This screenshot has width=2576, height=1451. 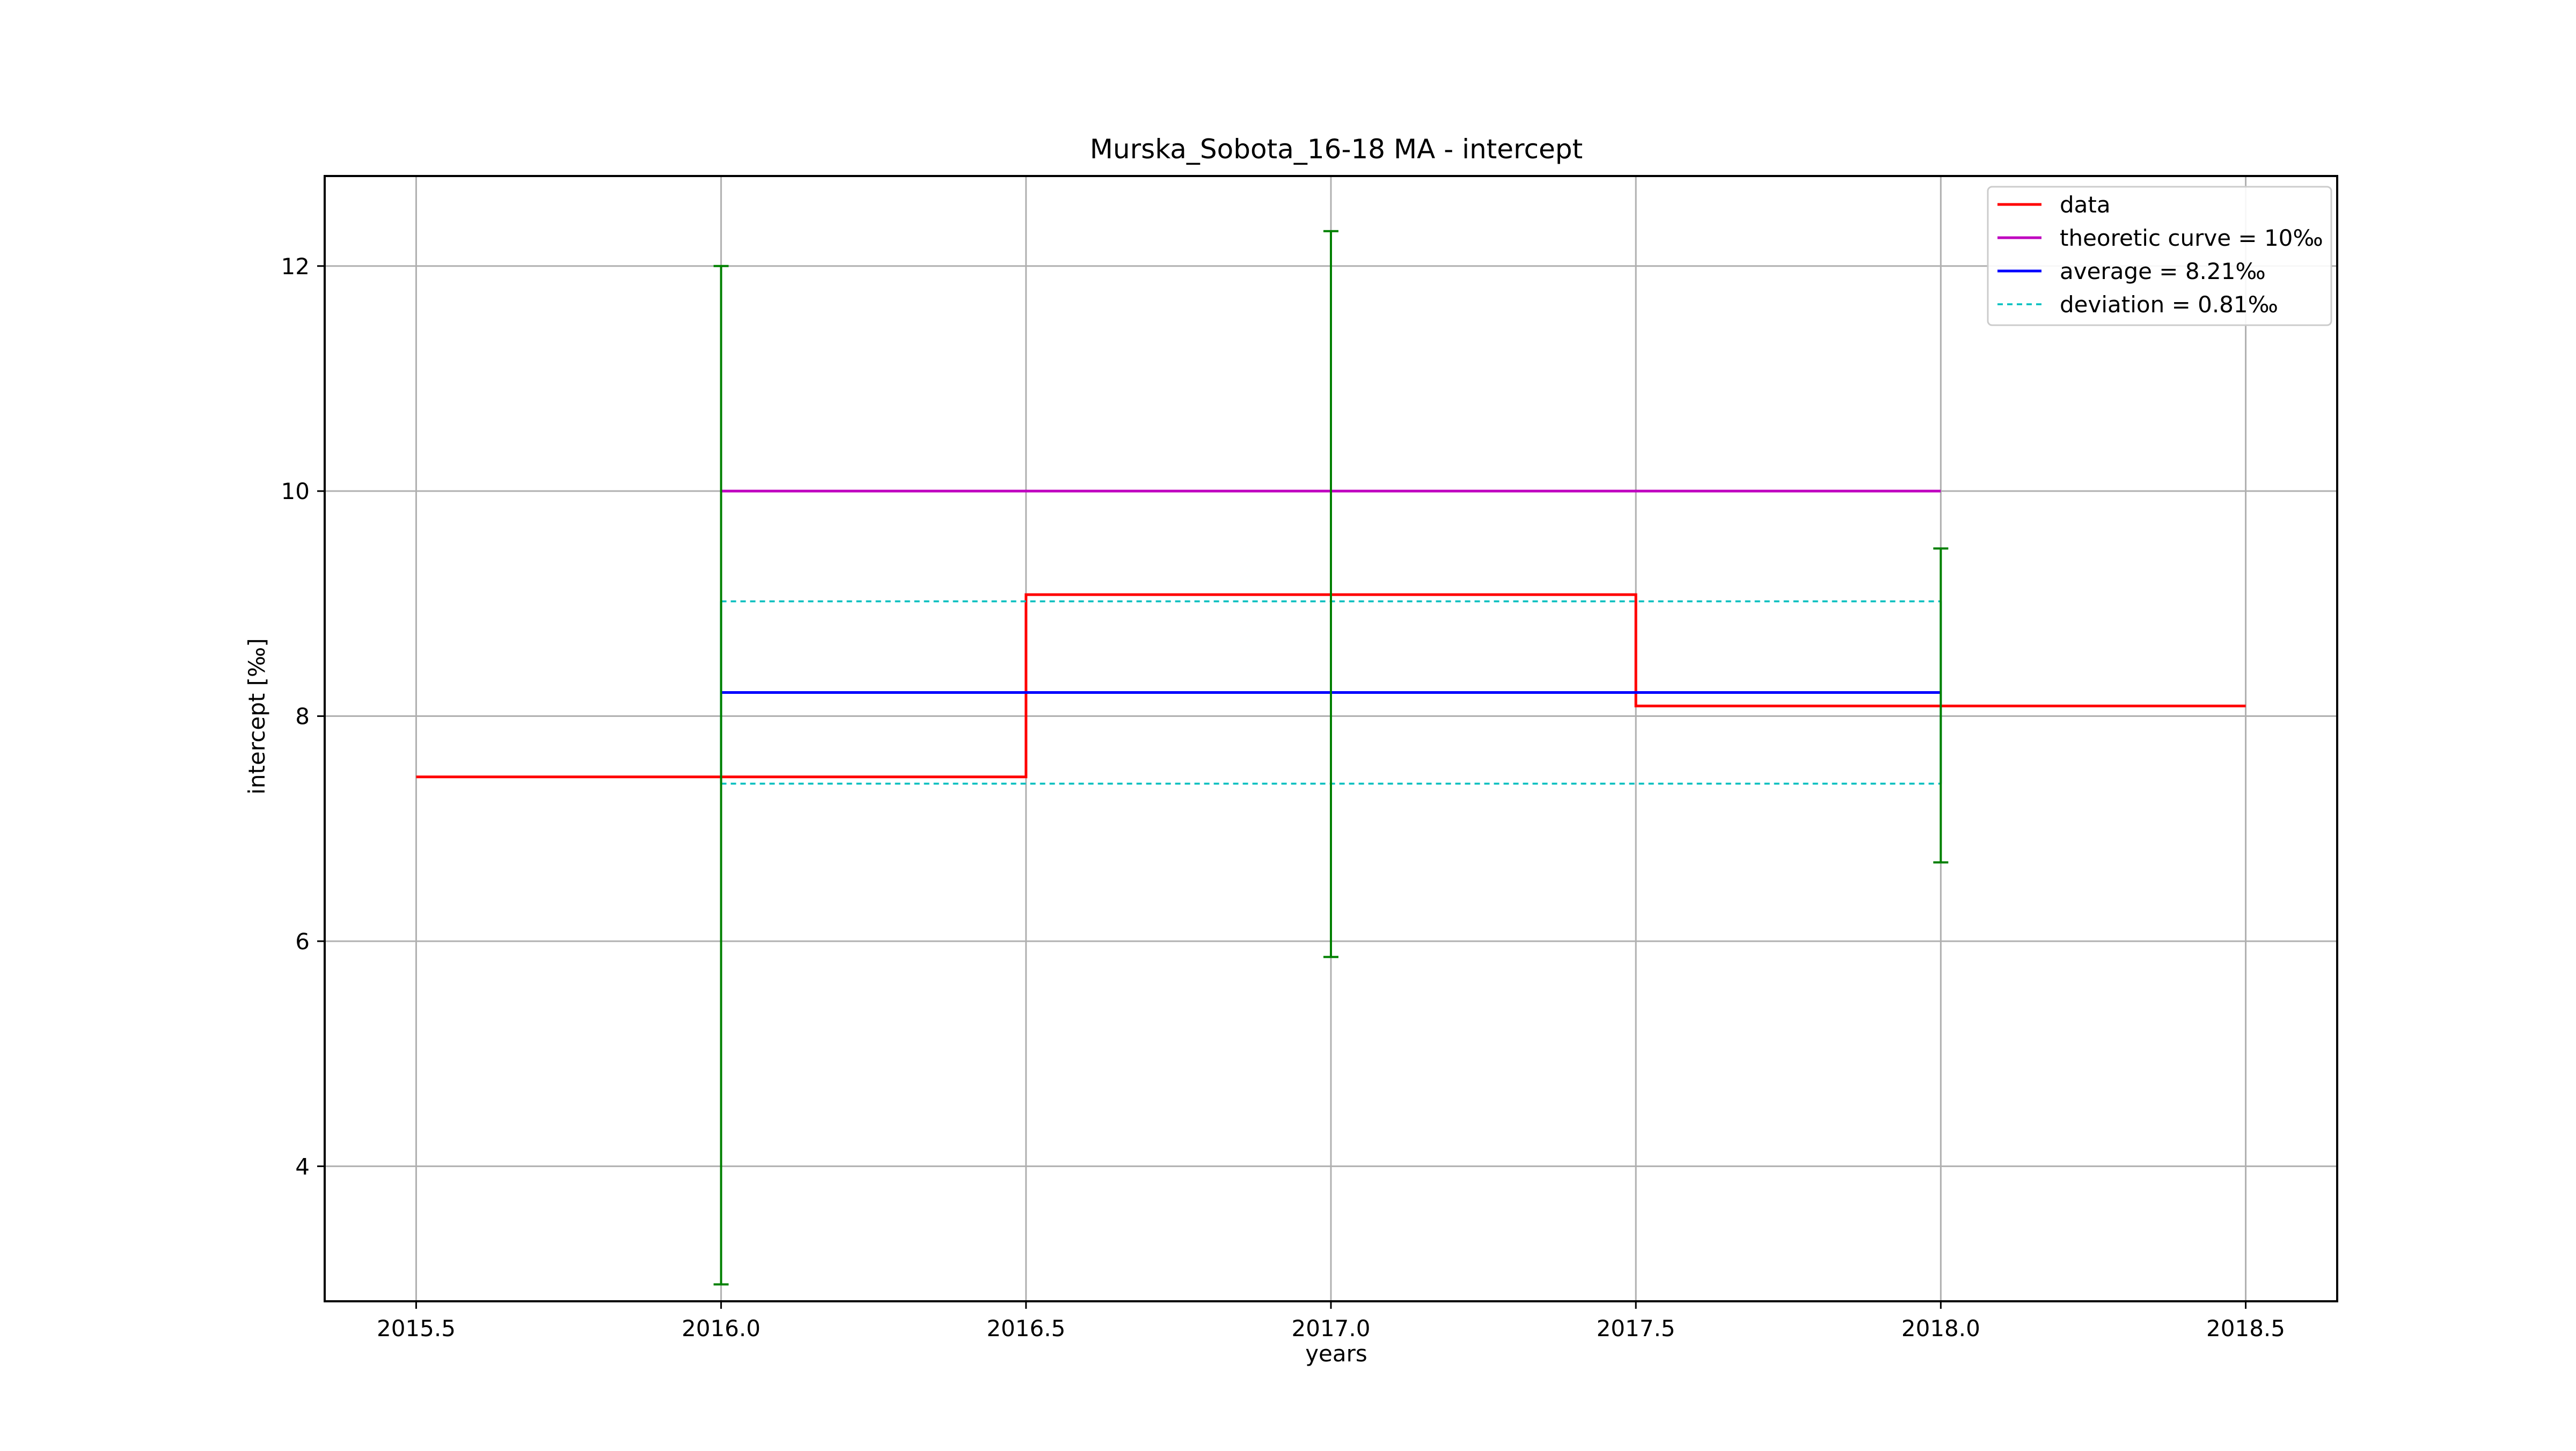 What do you see at coordinates (1336, 1354) in the screenshot?
I see `x-axis-label: years` at bounding box center [1336, 1354].